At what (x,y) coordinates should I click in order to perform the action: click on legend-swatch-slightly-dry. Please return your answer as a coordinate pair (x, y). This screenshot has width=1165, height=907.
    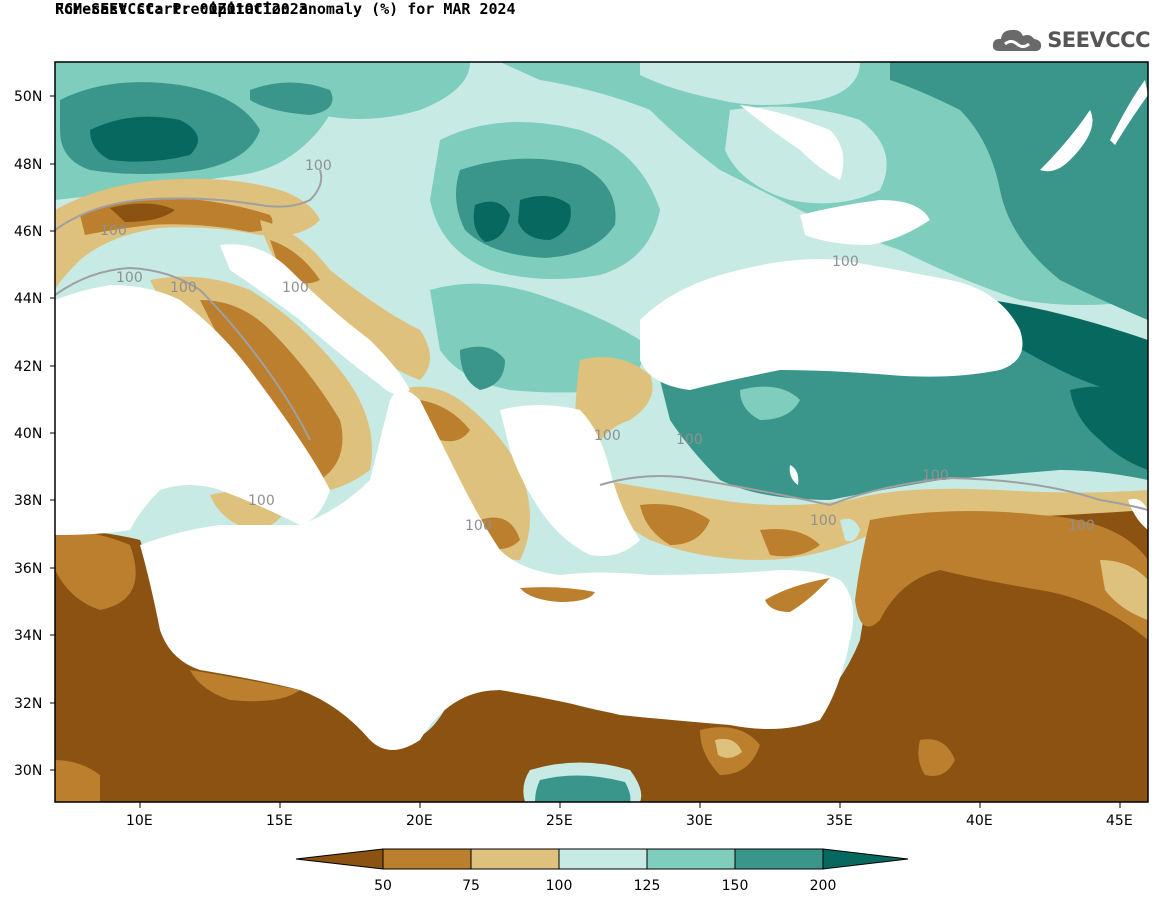
    Looking at the image, I should click on (515, 859).